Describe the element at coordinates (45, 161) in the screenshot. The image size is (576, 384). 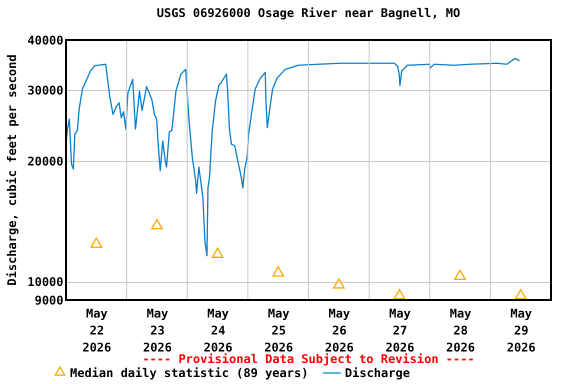
I see `y-tick-label: 20000` at that location.